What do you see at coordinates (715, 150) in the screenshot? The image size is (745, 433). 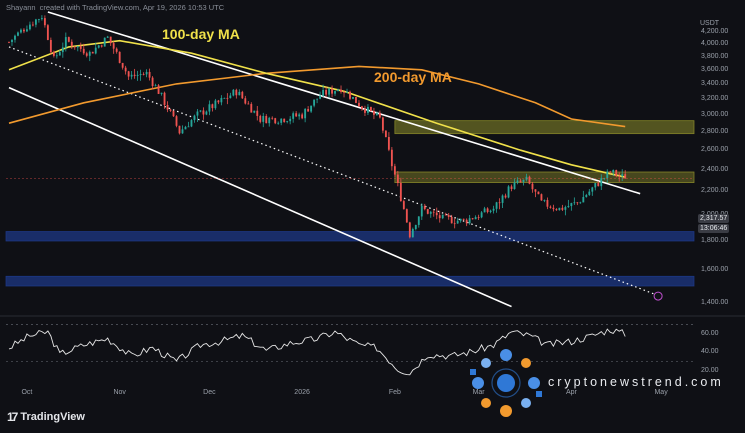 I see `price-tick-label: 2,600.00` at bounding box center [715, 150].